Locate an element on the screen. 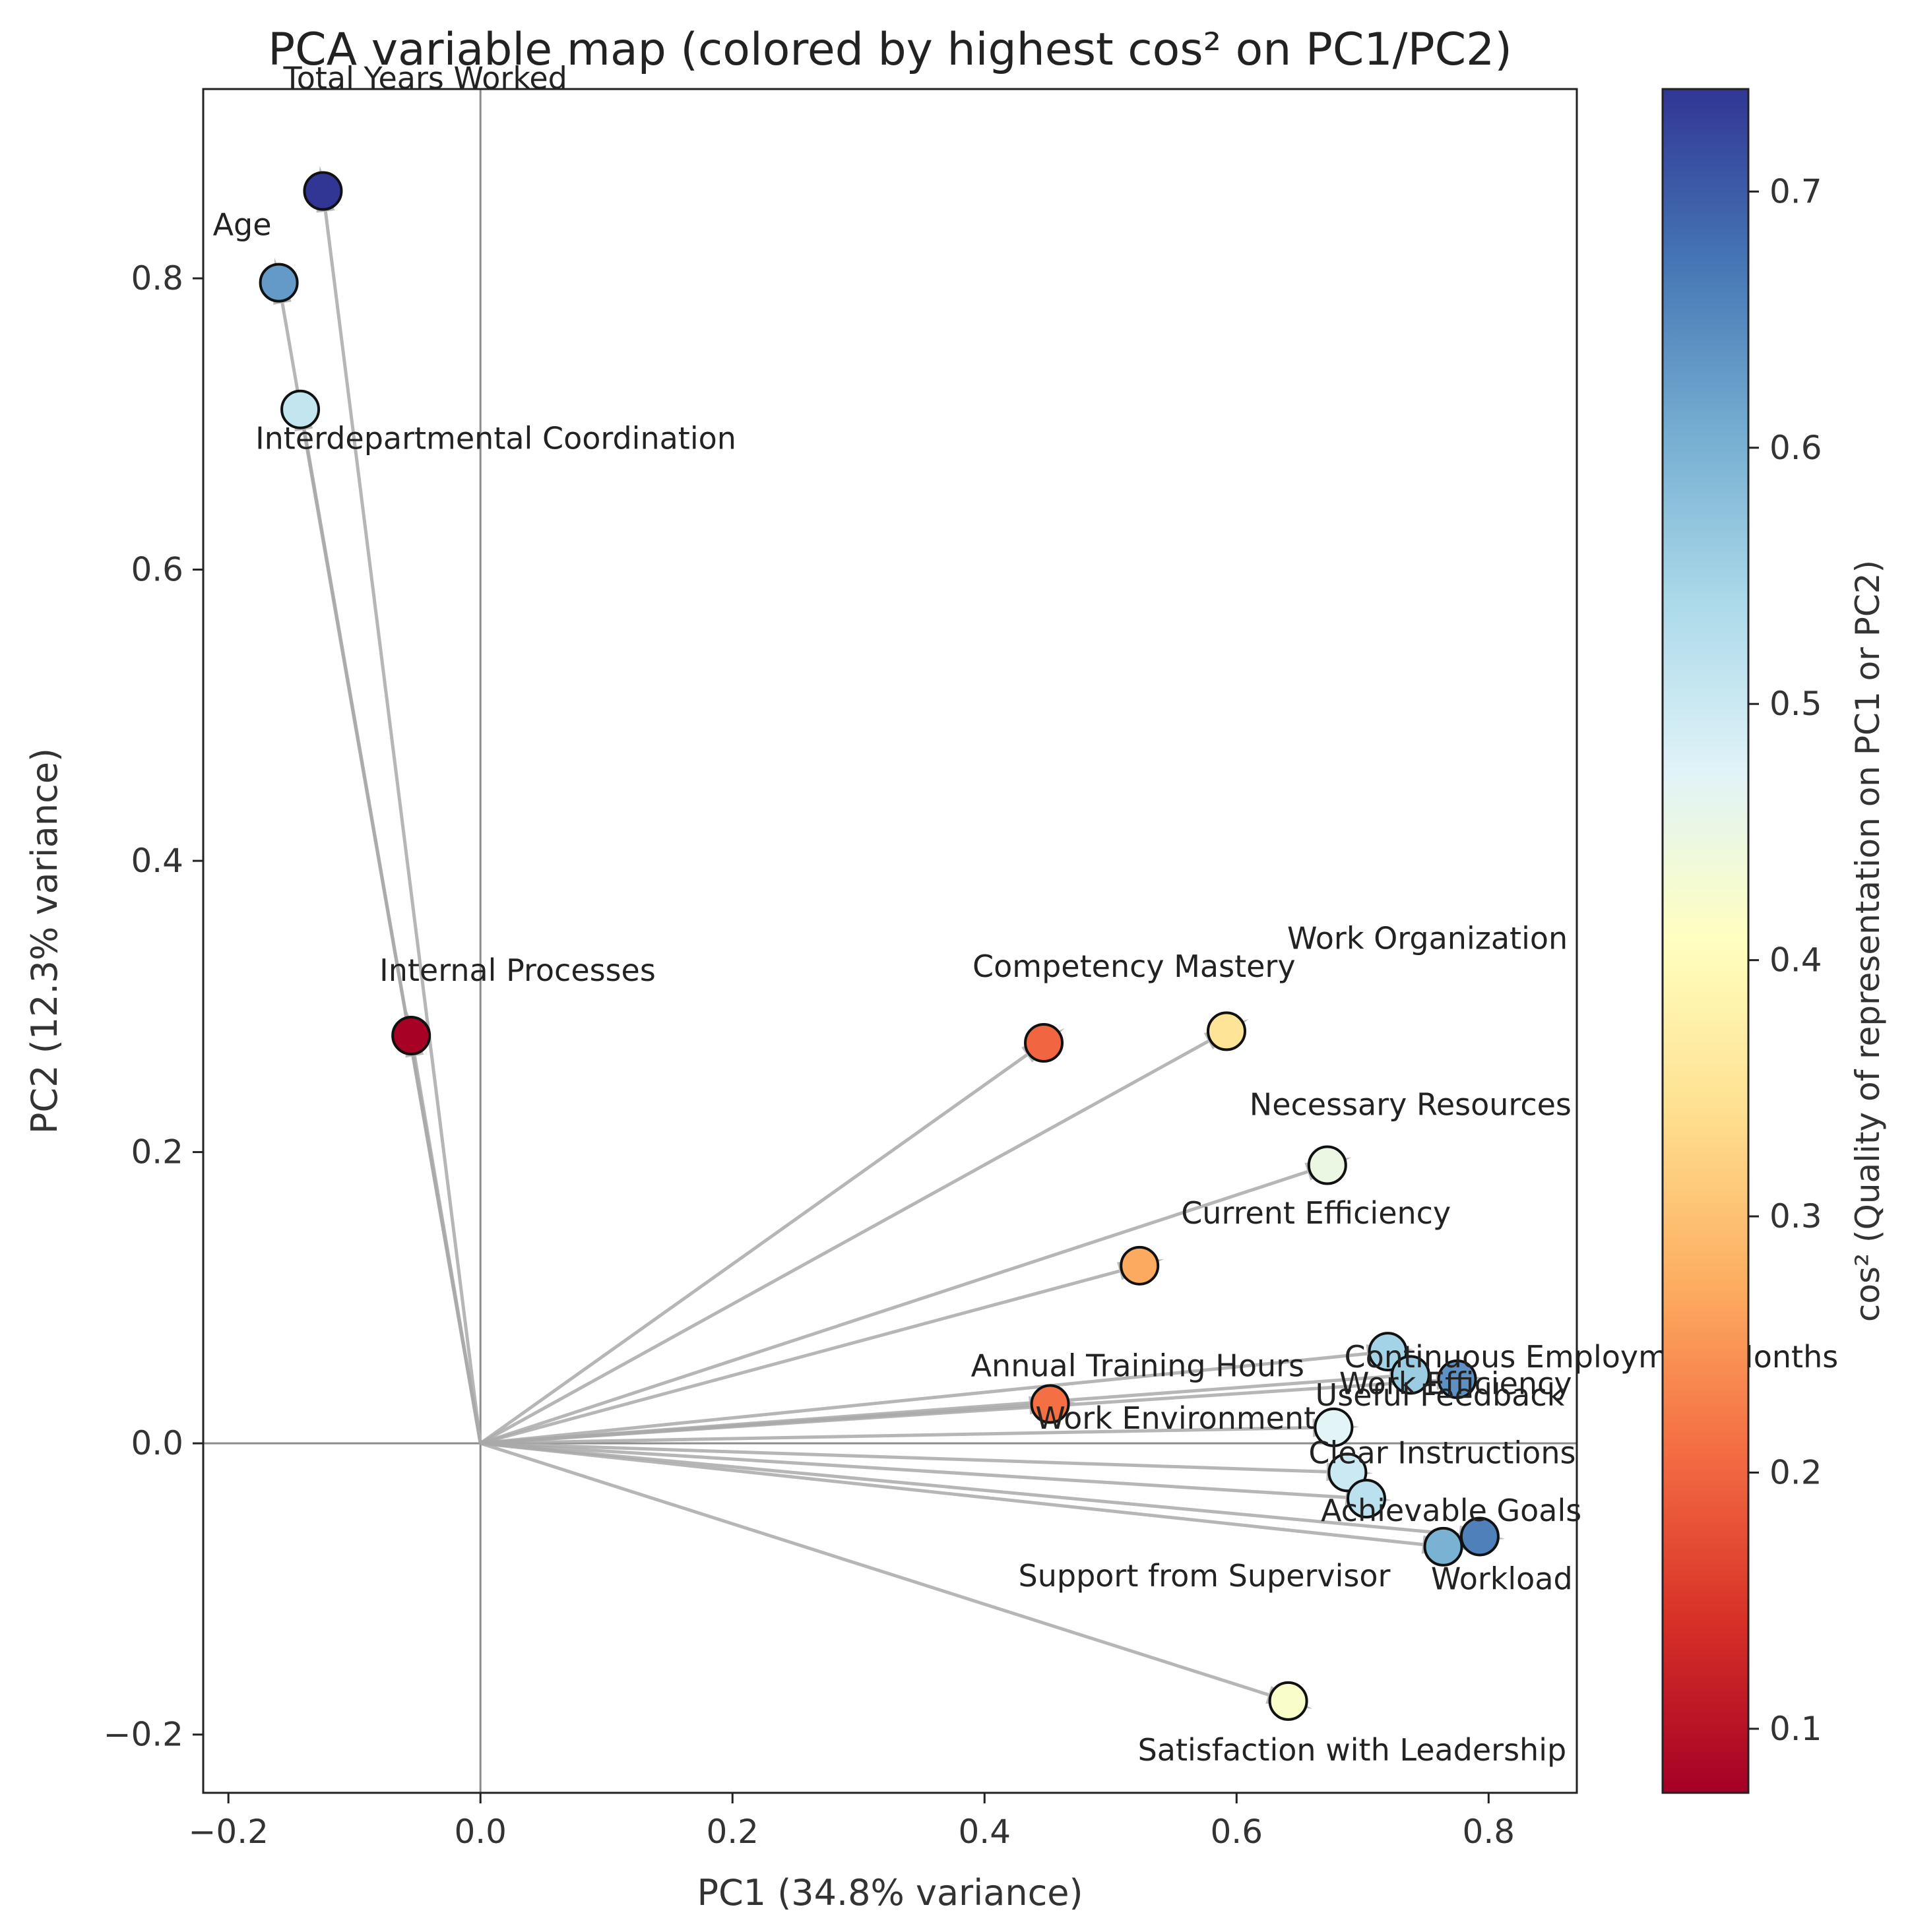 The image size is (1910, 1932). variable-label: Work Efficiency is located at coordinates (1455, 1383).